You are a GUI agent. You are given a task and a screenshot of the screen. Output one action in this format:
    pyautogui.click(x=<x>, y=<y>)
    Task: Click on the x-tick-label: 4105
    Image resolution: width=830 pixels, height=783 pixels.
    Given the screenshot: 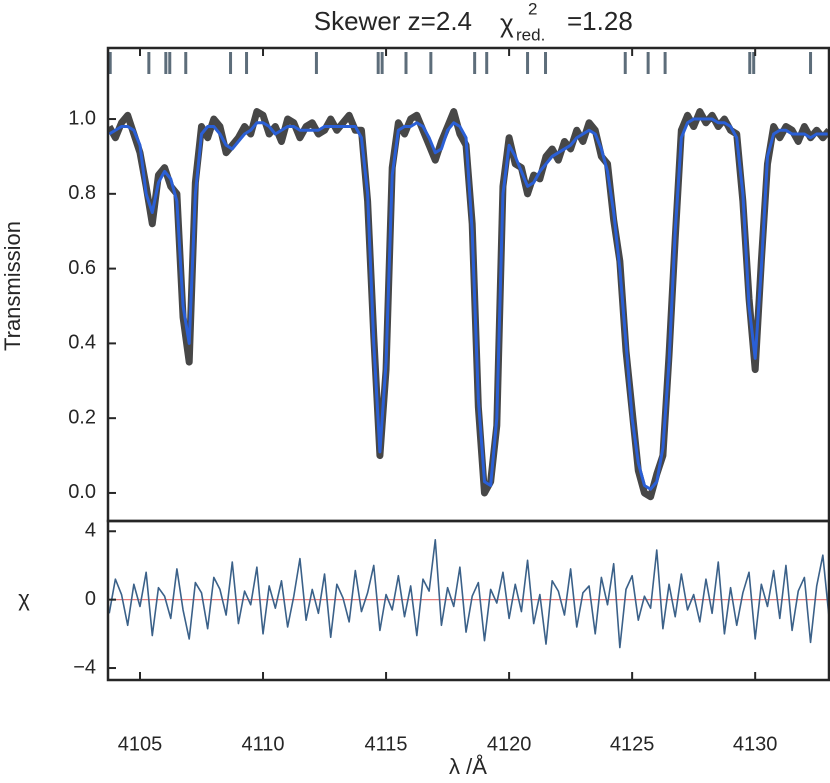 What is the action you would take?
    pyautogui.click(x=140, y=744)
    